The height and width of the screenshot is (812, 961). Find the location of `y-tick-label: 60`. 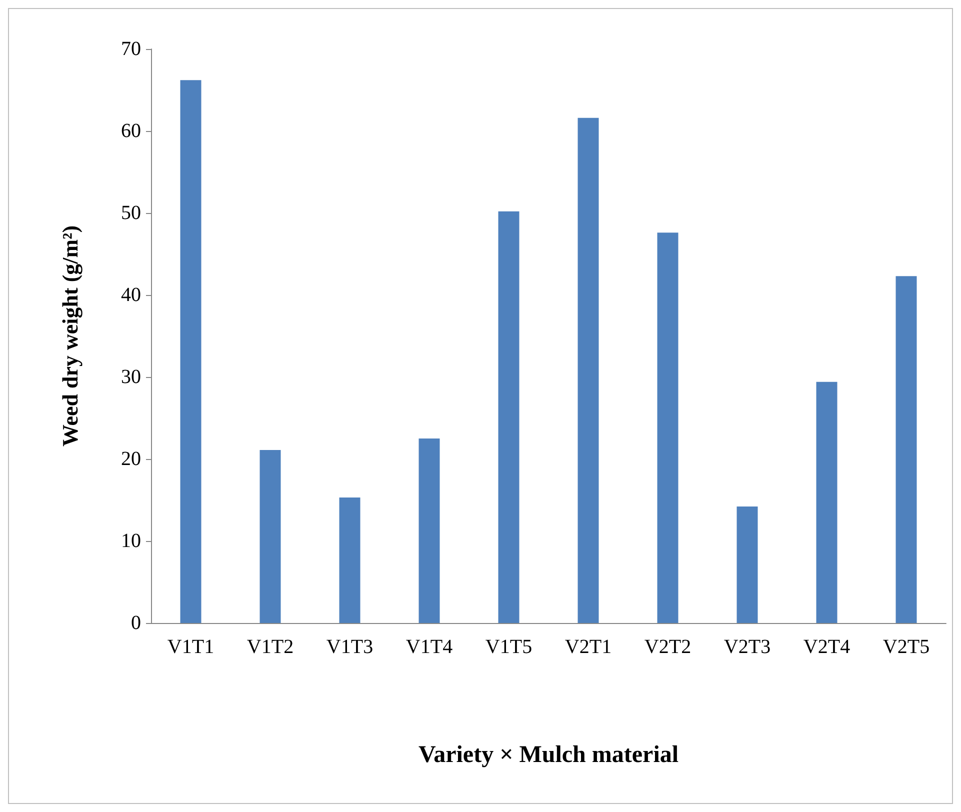

y-tick-label: 60 is located at coordinates (131, 131).